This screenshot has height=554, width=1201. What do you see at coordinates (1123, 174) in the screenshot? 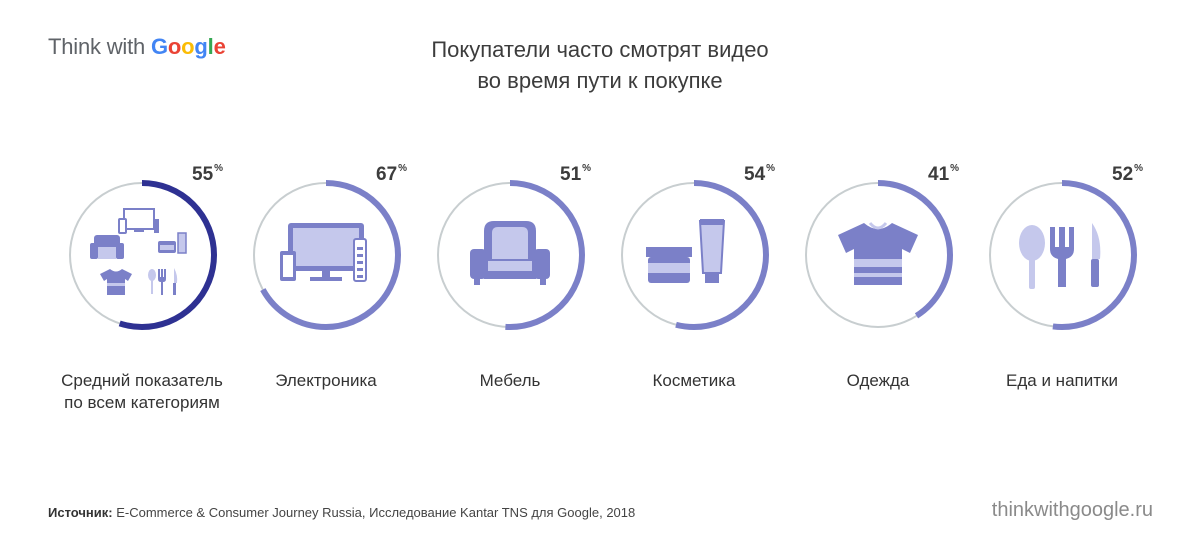
I see `value-number: 52` at bounding box center [1123, 174].